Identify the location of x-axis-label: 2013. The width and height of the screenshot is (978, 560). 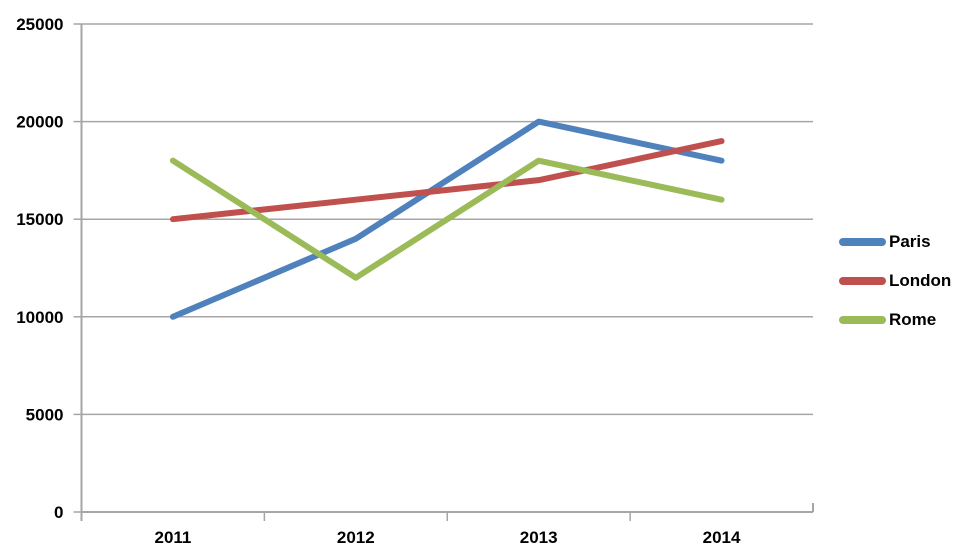
(539, 537).